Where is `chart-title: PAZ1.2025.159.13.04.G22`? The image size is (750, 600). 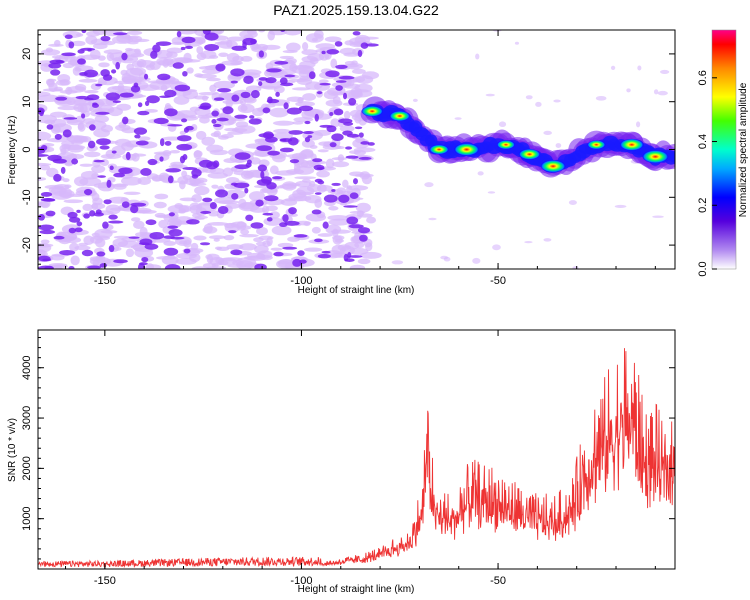
chart-title: PAZ1.2025.159.13.04.G22 is located at coordinates (356, 10).